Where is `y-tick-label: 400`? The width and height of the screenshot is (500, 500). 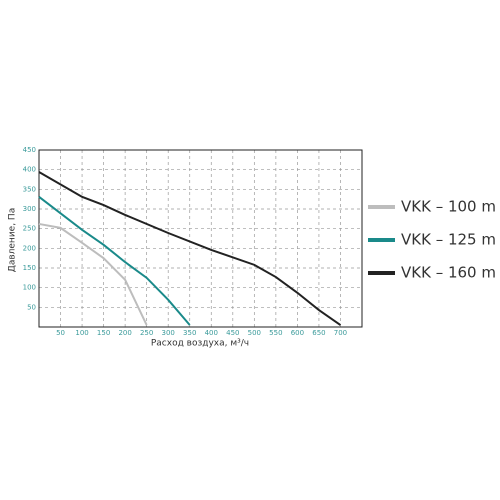 y-tick-label: 400 is located at coordinates (29, 170).